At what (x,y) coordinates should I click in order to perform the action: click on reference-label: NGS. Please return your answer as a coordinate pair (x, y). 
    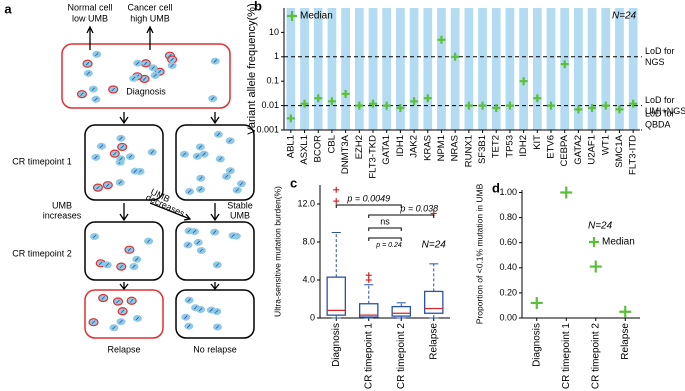
    Looking at the image, I should click on (655, 62).